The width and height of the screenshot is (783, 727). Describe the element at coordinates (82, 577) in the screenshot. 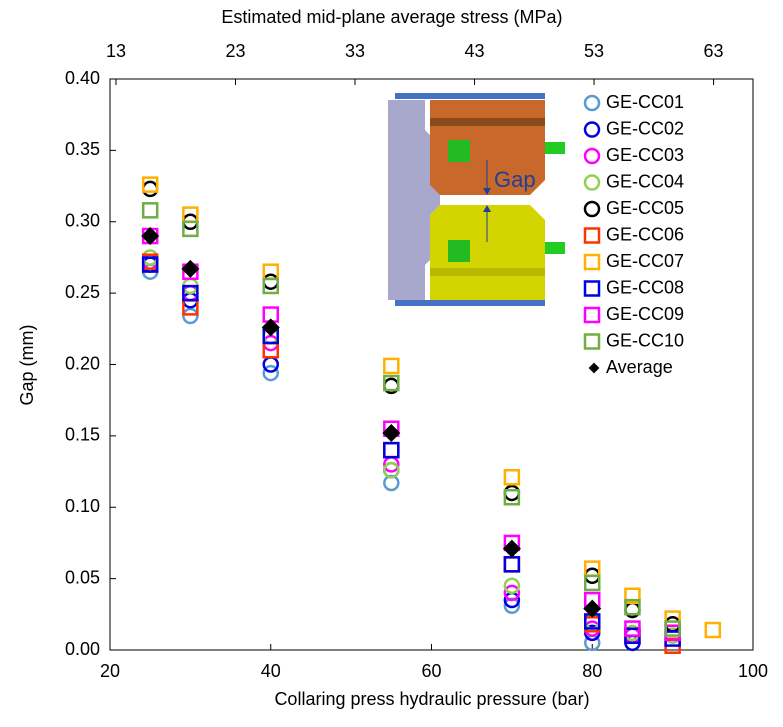

I see `y-tick-label: 0.05` at that location.